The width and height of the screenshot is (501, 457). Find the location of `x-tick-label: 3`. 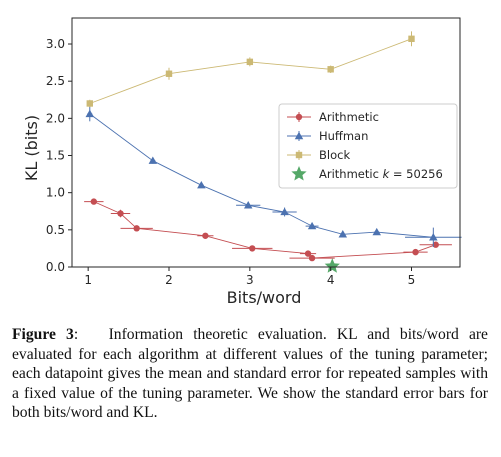

x-tick-label: 3 is located at coordinates (250, 280).